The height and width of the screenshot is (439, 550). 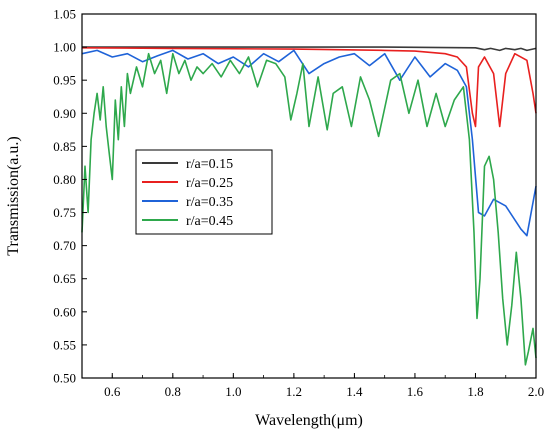 What do you see at coordinates (64, 179) in the screenshot?
I see `y-tick-label: 0.80` at bounding box center [64, 179].